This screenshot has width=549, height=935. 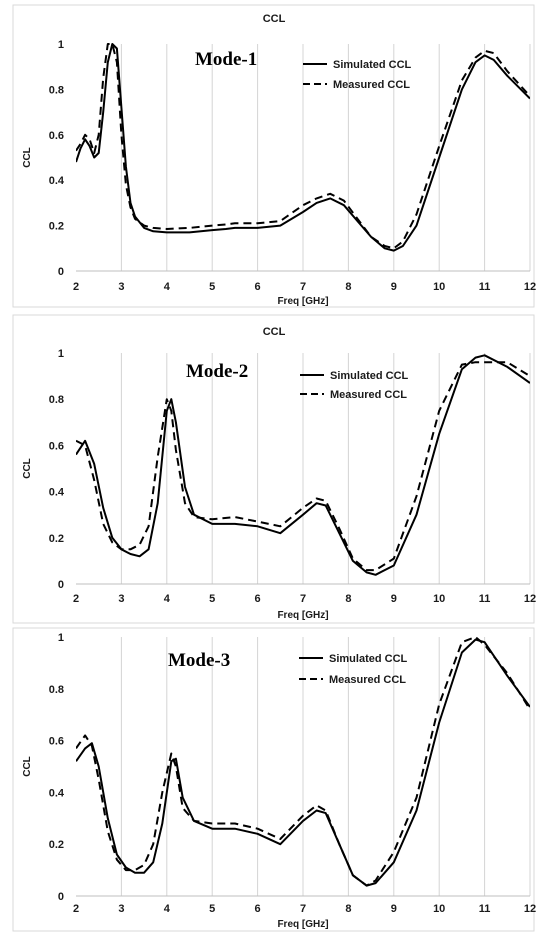 What do you see at coordinates (226, 59) in the screenshot?
I see `mode-annotation: Mode-1` at bounding box center [226, 59].